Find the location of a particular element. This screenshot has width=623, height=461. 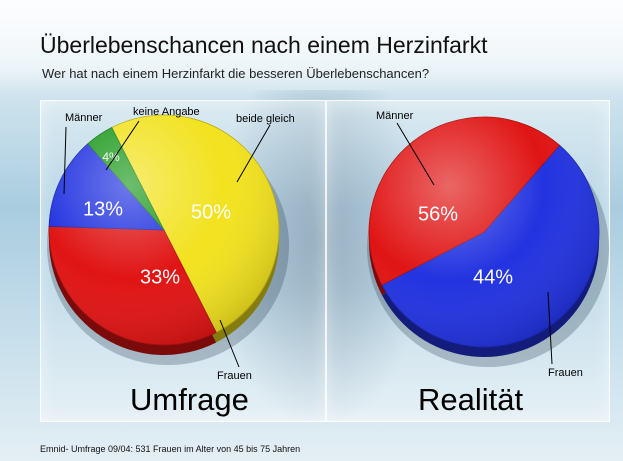

survey-leader-line-maenner is located at coordinates (65, 160).